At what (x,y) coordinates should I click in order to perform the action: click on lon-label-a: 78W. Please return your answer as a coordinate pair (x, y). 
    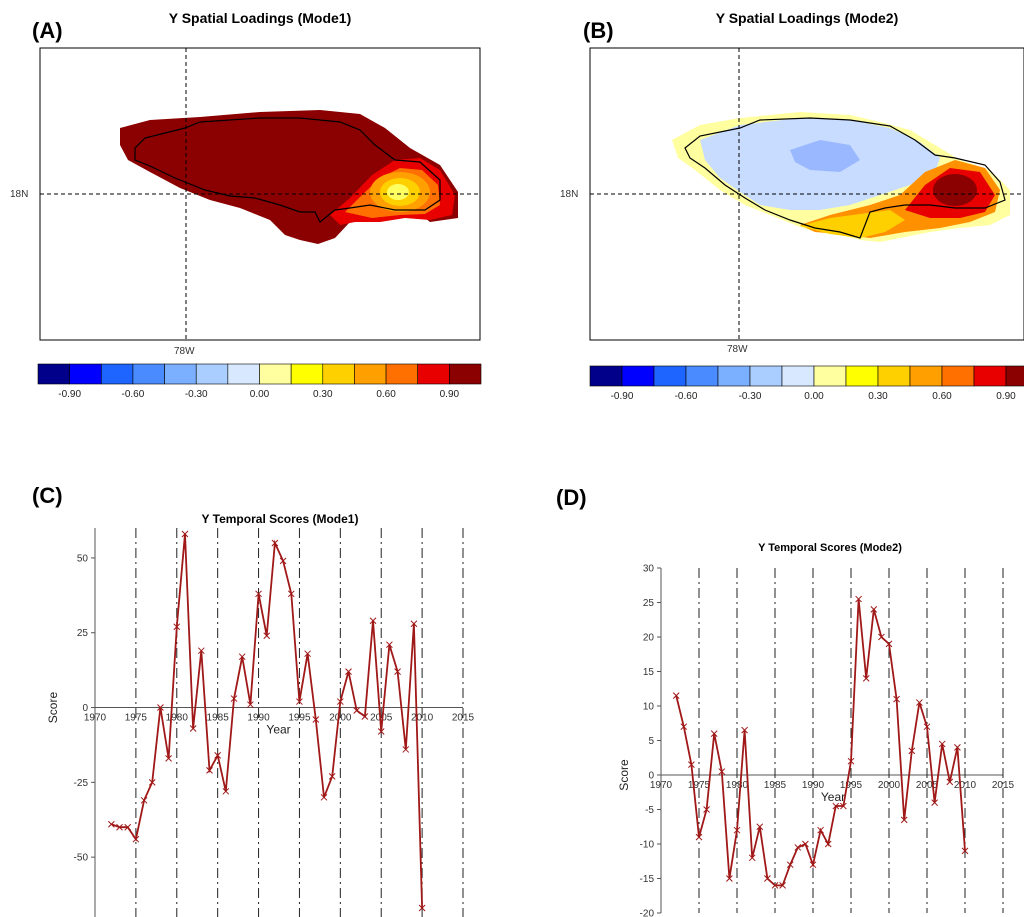
    Looking at the image, I should click on (184, 351).